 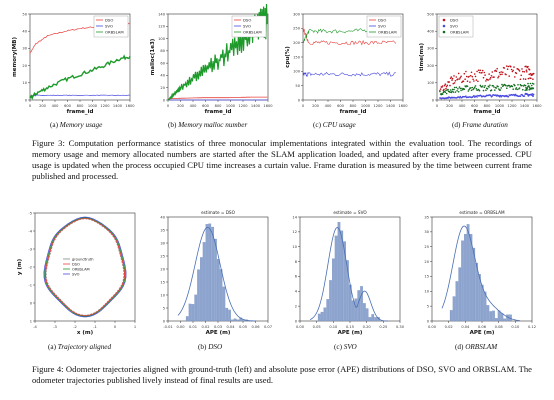 What do you see at coordinates (247, 19) in the screenshot?
I see `fig3b-legend-label: DSO` at bounding box center [247, 19].